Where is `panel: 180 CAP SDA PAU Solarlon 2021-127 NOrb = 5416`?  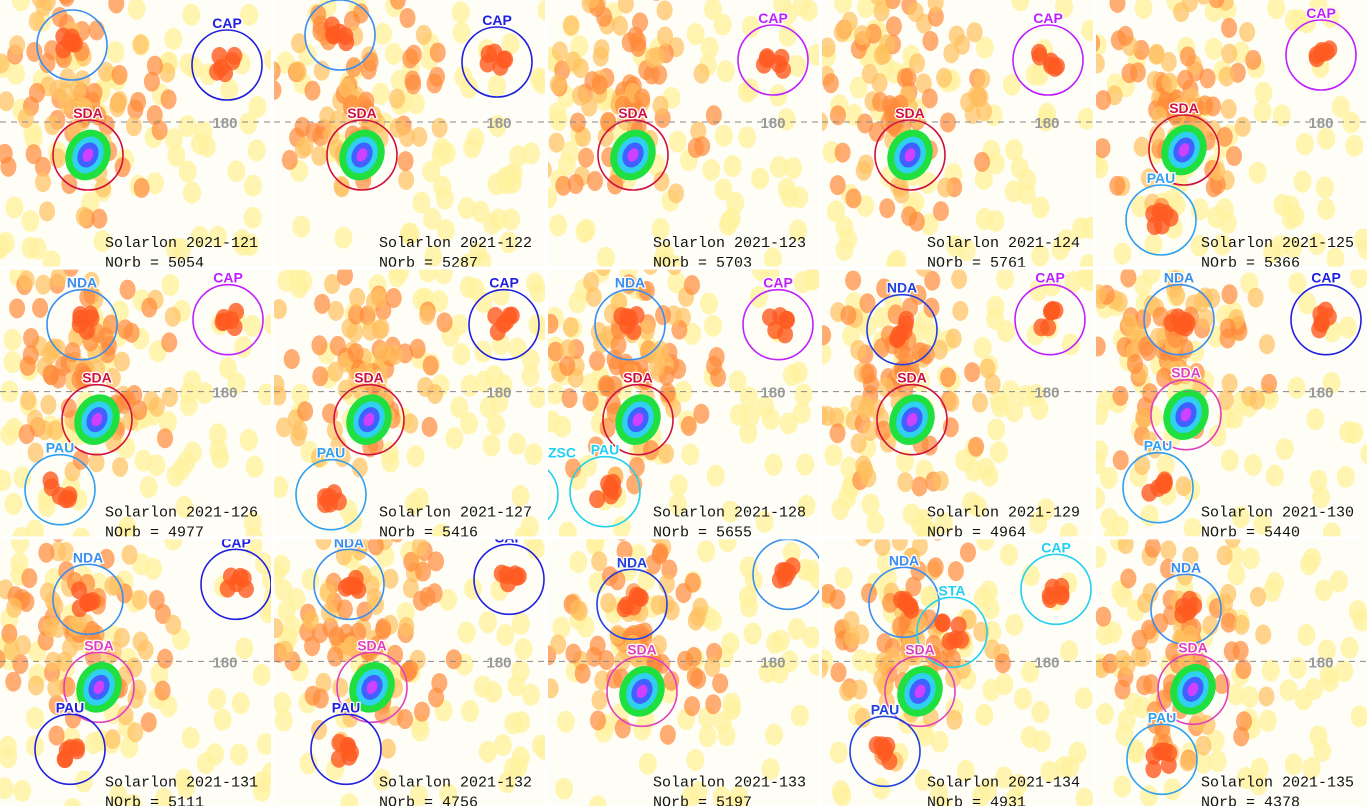 panel: 180 CAP SDA PAU Solarlon 2021-127 NOrb = 5416 is located at coordinates (409, 403).